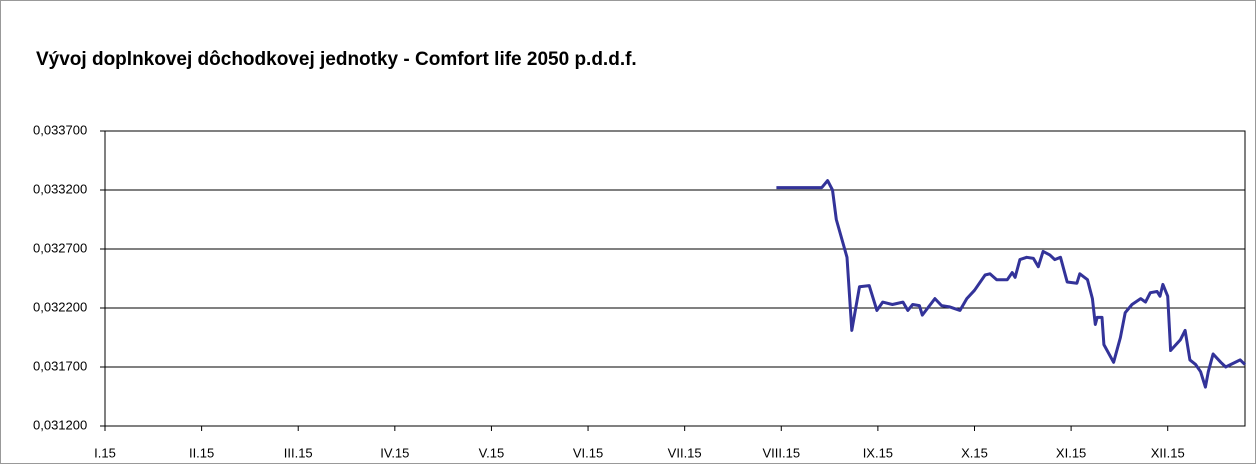  I want to click on x-tick-label: VI.15, so click(588, 452).